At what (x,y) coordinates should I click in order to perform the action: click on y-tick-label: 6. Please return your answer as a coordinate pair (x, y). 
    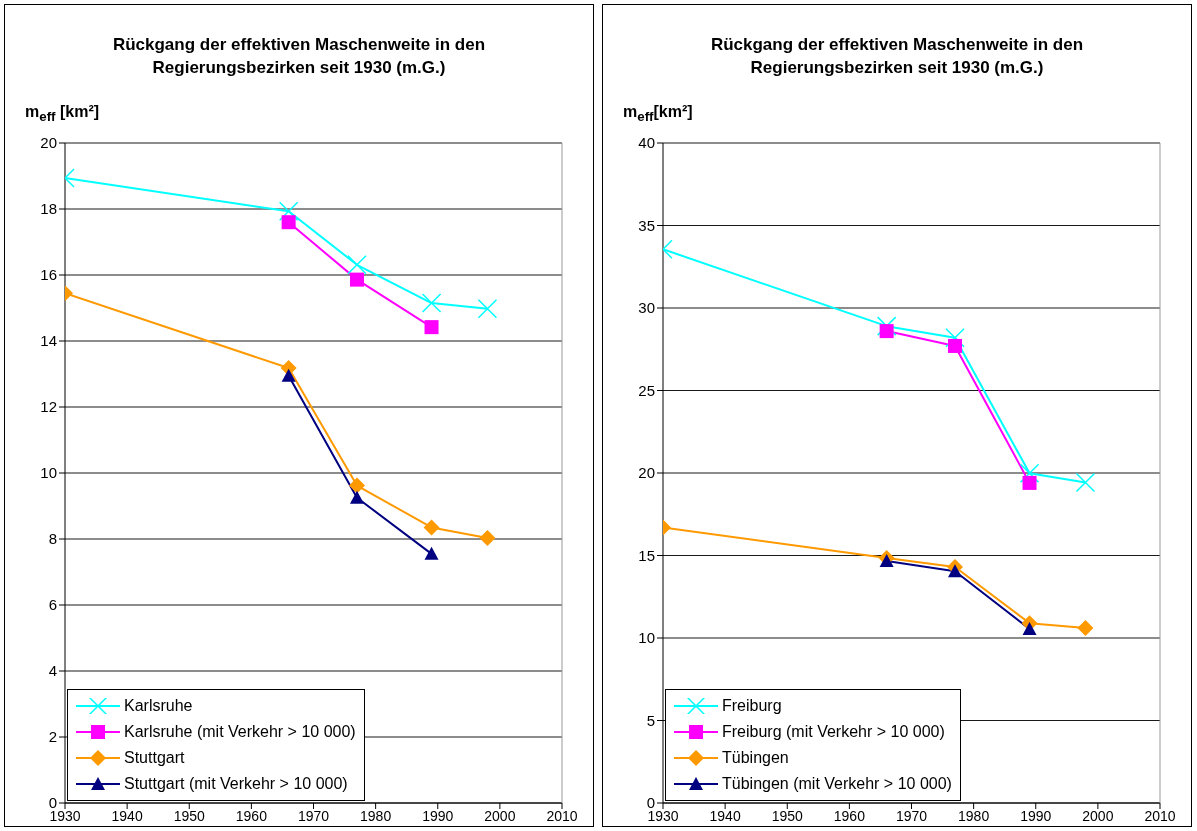
    Looking at the image, I should click on (52, 605).